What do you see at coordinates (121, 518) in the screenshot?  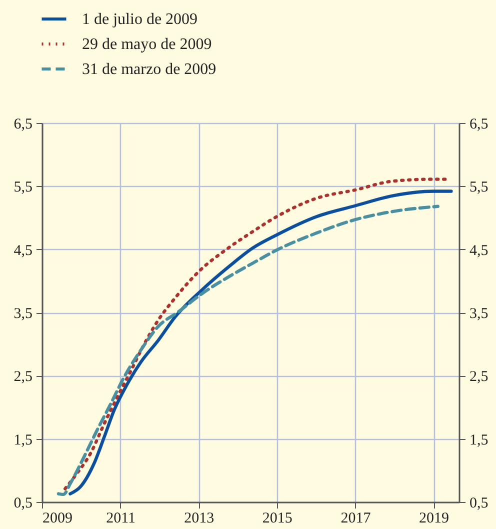 I see `x-tick-label: 2011` at bounding box center [121, 518].